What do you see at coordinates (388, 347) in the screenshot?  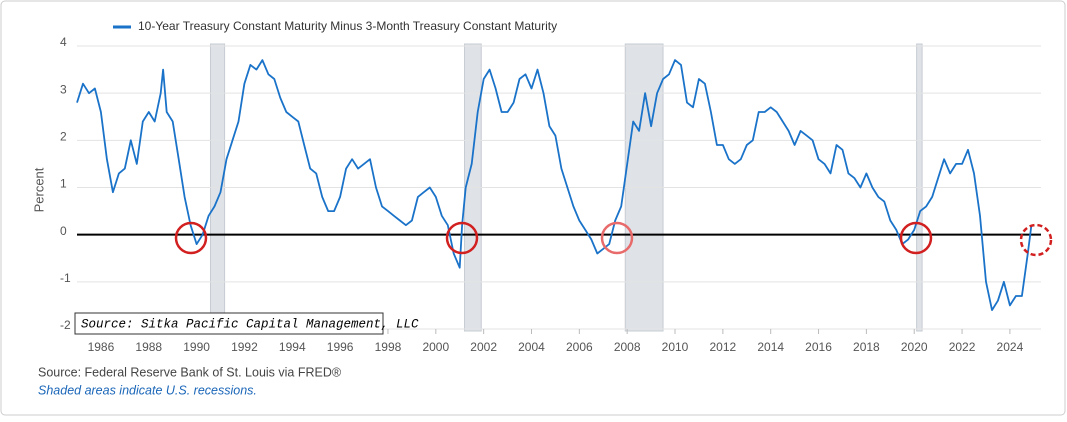 I see `x-tick-label: 1998` at bounding box center [388, 347].